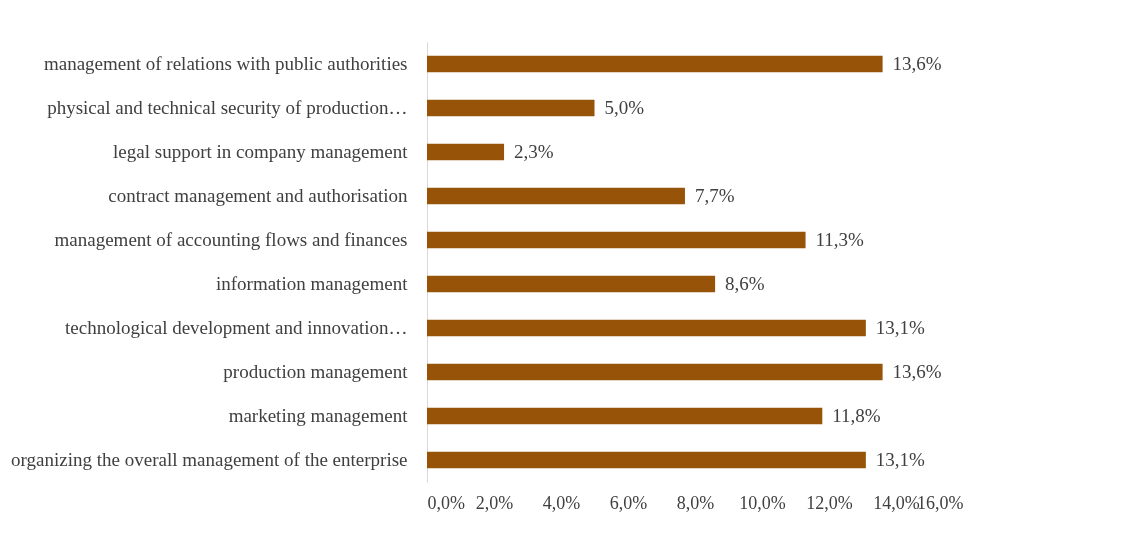 The image size is (1131, 536). I want to click on x-tick-label: 8,0%, so click(695, 502).